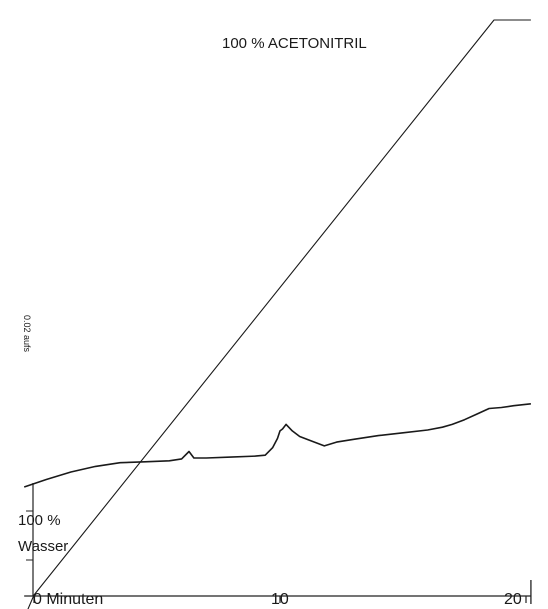 The width and height of the screenshot is (548, 609). Describe the element at coordinates (39, 520) in the screenshot. I see `gradient-bottom-label-percent: 100 %` at that location.